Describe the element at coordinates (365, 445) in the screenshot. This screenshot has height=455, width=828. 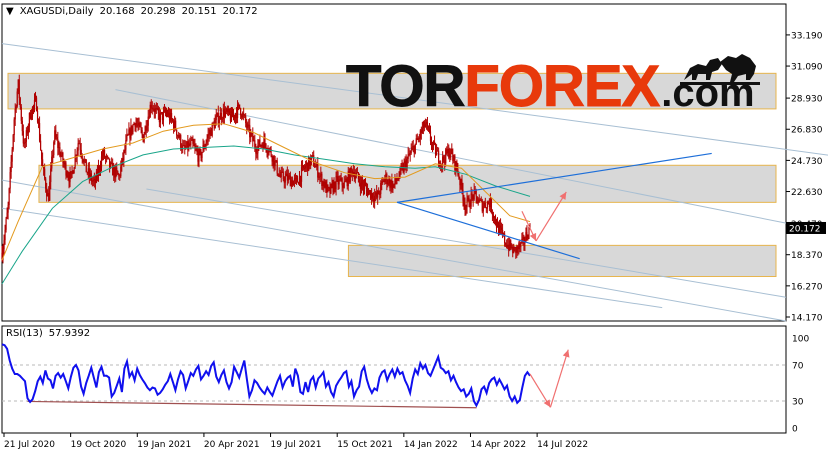
I see `x-tick-label: 15 Oct 2021` at that location.